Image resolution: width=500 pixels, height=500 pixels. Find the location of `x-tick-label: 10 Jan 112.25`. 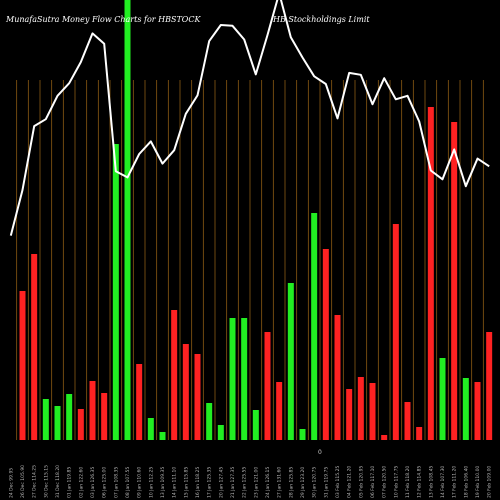

x-tick-label: 10 Jan 112.25 is located at coordinates (151, 482).